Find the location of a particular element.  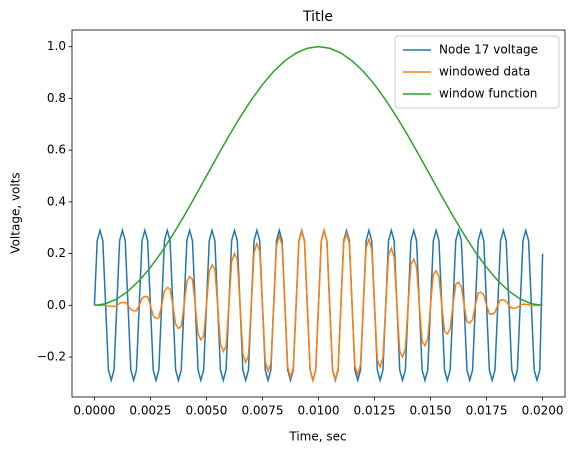

y-tick-label: 0.6 is located at coordinates (56, 150).